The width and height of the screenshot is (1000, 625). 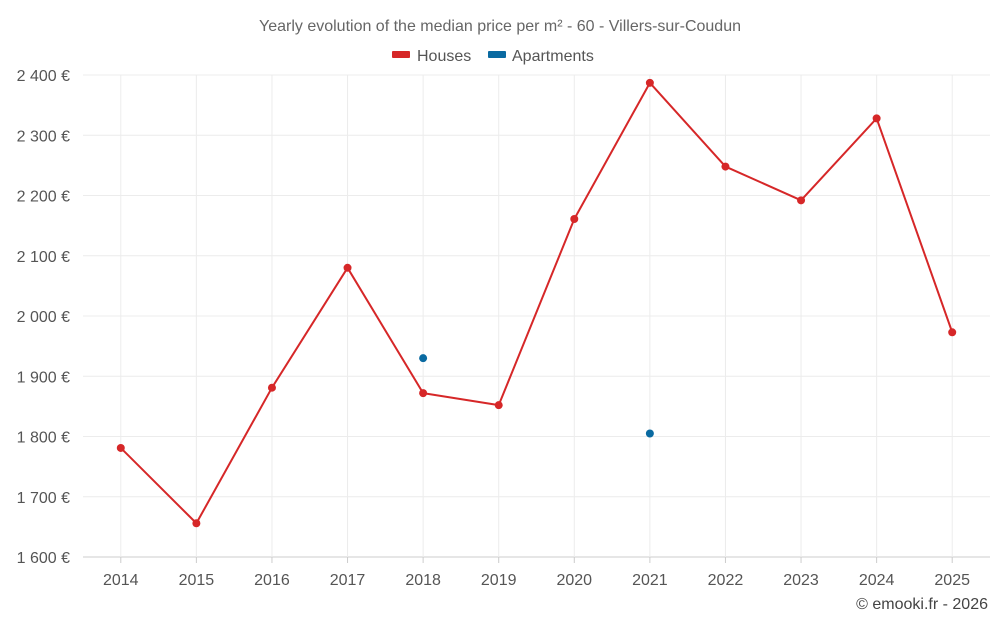 What do you see at coordinates (952, 580) in the screenshot?
I see `x-tick-label: 2025` at bounding box center [952, 580].